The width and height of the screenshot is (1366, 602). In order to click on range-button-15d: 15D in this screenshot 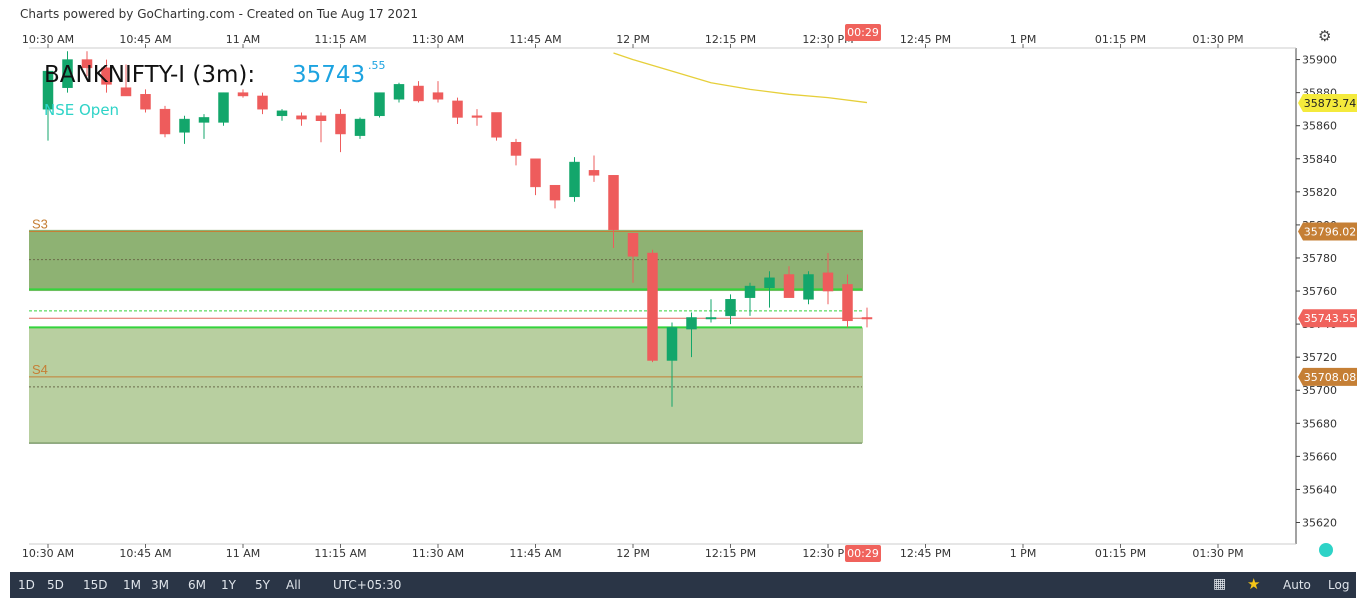, I will do `click(95, 585)`.